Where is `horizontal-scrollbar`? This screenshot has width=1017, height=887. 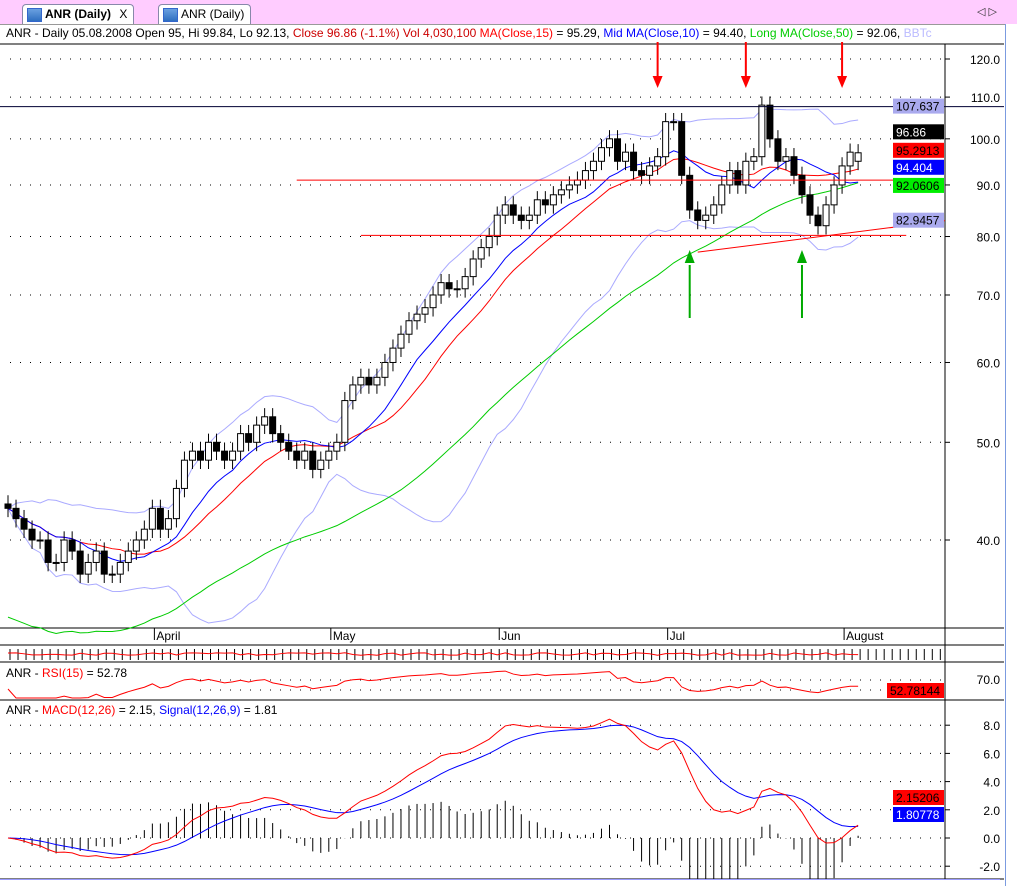
horizontal-scrollbar is located at coordinates (500, 883).